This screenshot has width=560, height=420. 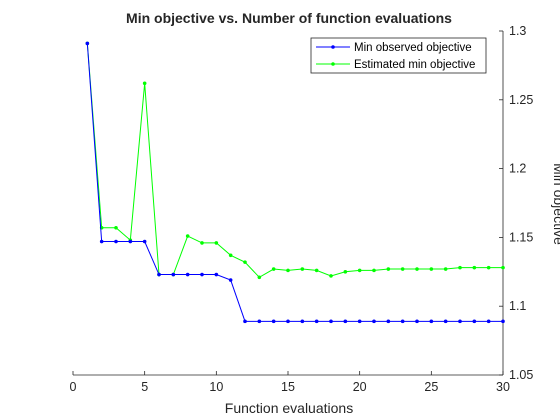 What do you see at coordinates (414, 65) in the screenshot?
I see `legend-label-estimated: Estimated min objective` at bounding box center [414, 65].